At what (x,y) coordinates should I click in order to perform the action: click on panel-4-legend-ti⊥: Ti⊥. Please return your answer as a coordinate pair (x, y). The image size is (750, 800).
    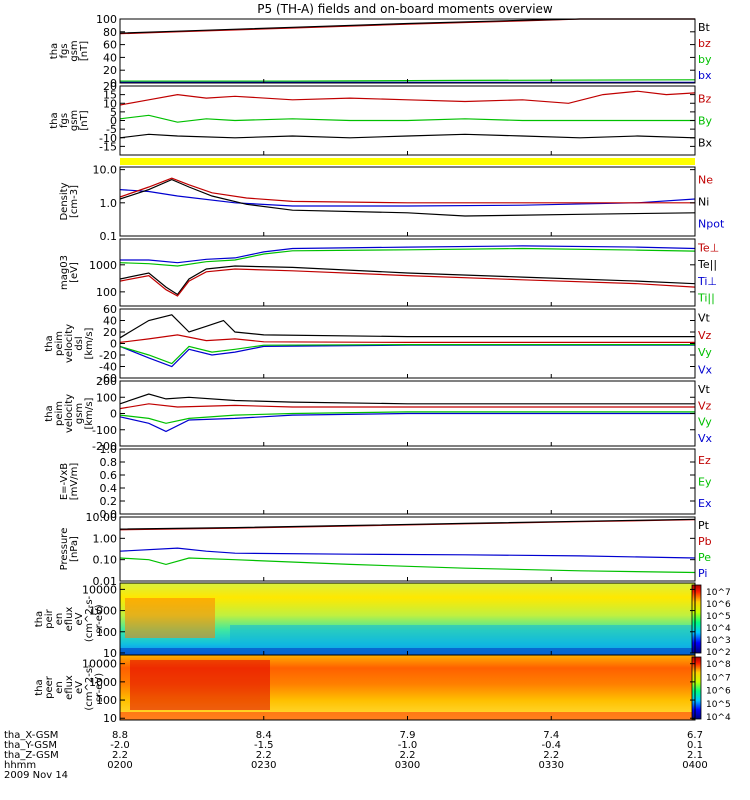
    Looking at the image, I should click on (707, 281).